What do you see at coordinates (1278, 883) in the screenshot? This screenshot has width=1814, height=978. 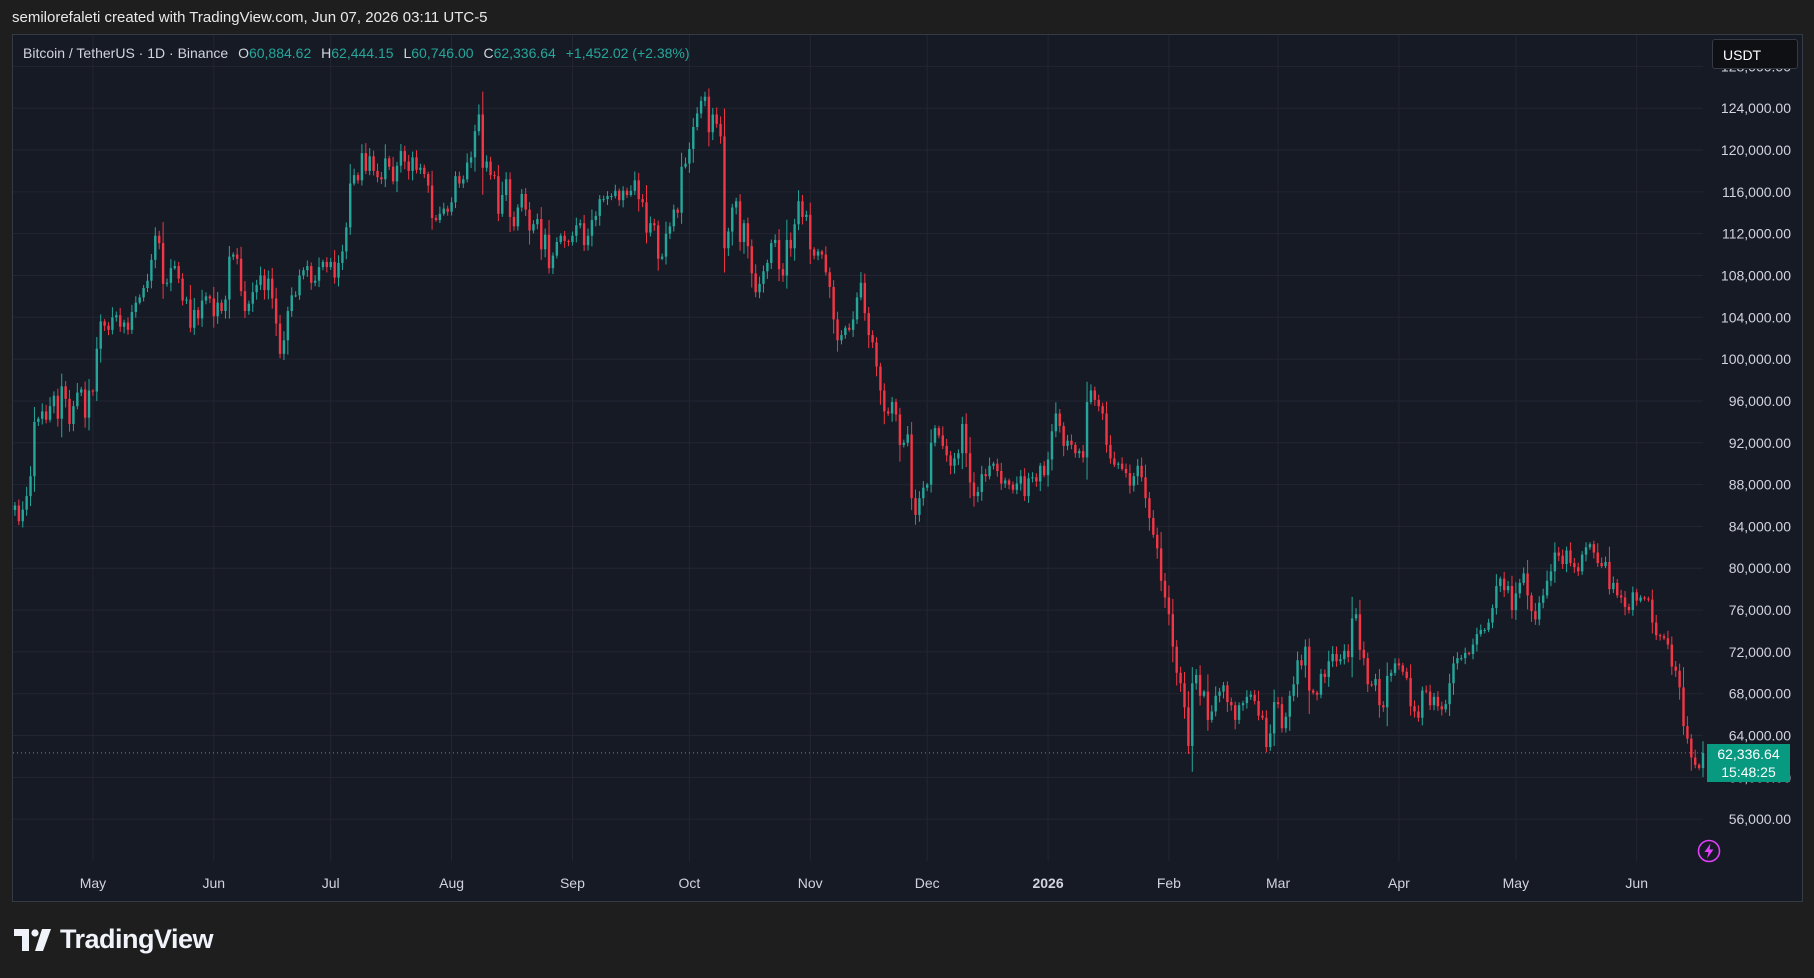 I see `x-tick-label: Mar` at bounding box center [1278, 883].